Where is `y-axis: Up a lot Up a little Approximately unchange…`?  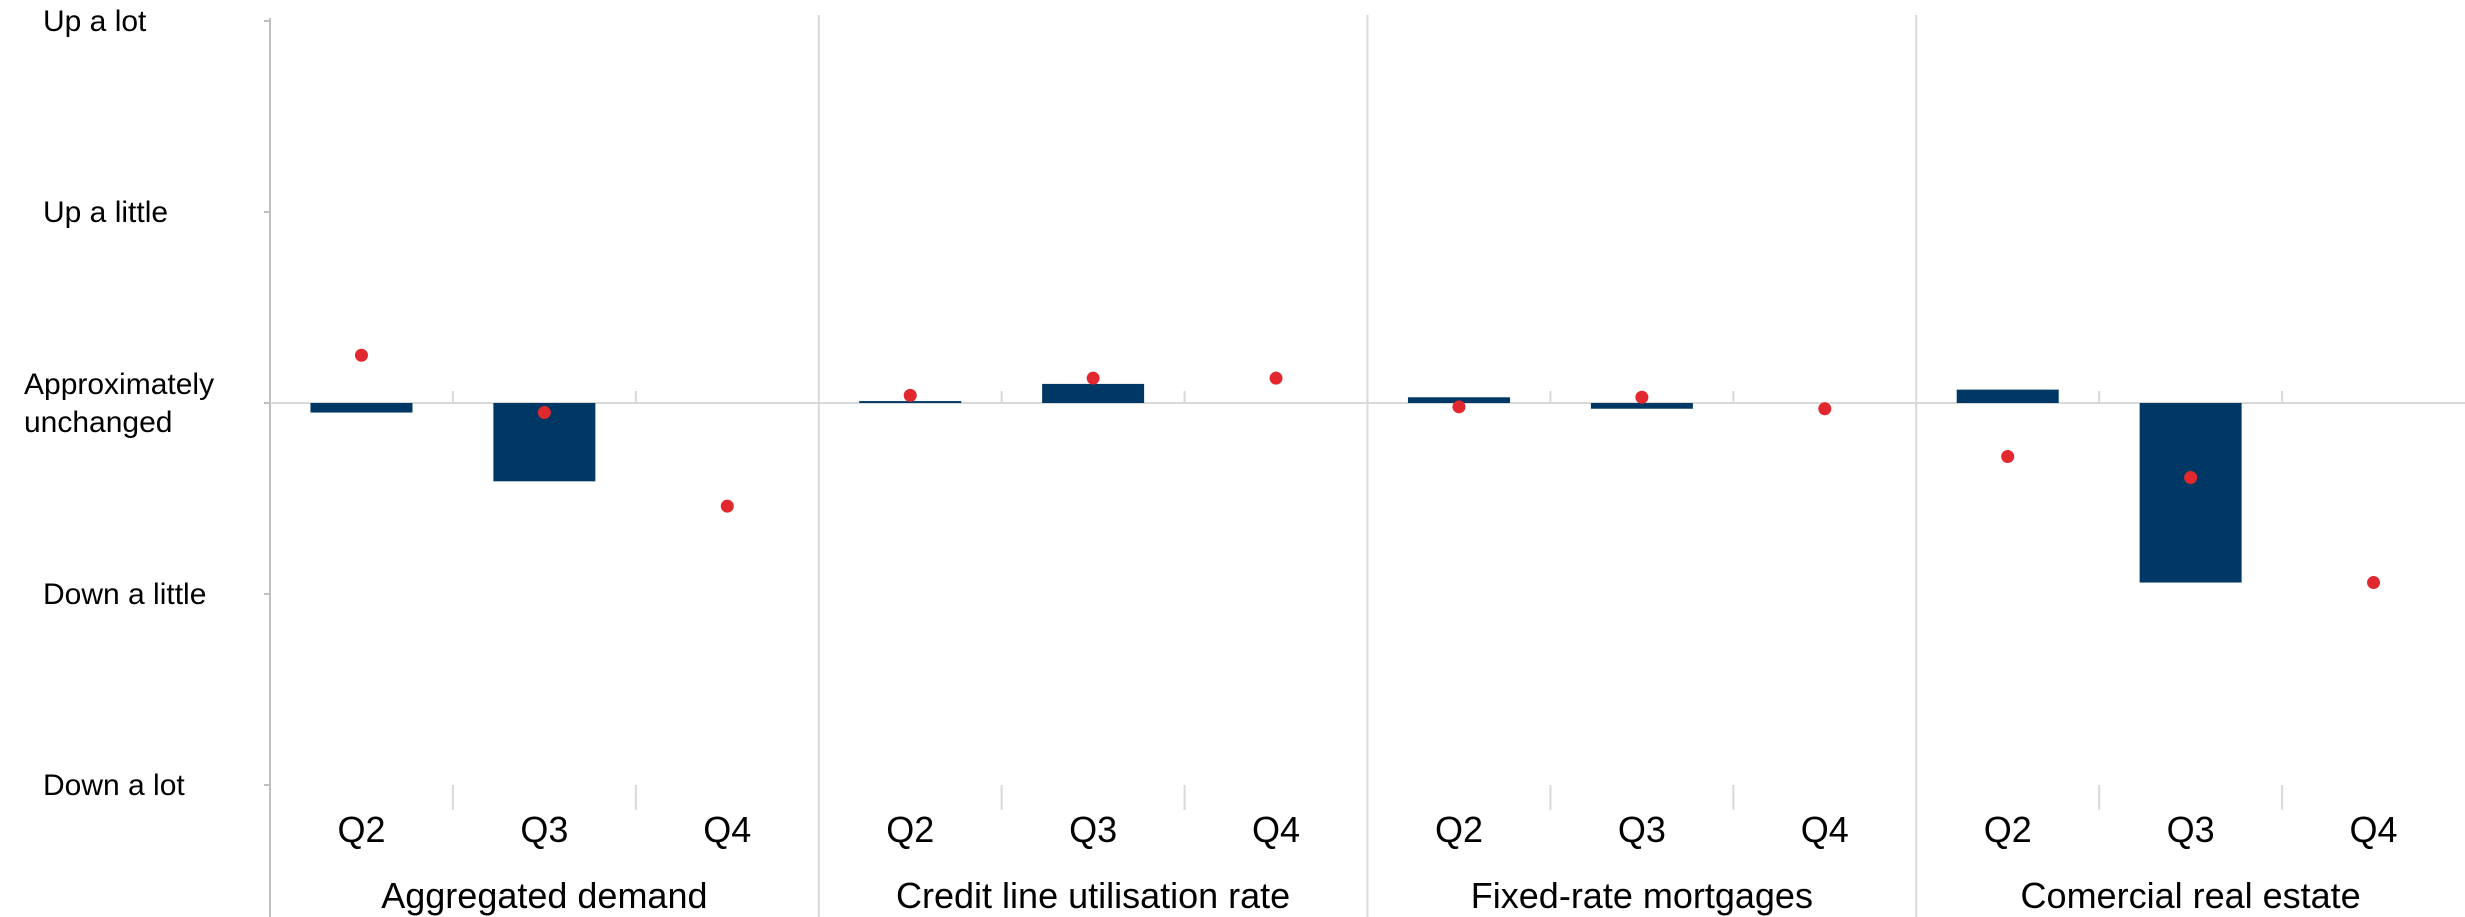
y-axis: Up a lot Up a little Approximately unchange… is located at coordinates (147, 461).